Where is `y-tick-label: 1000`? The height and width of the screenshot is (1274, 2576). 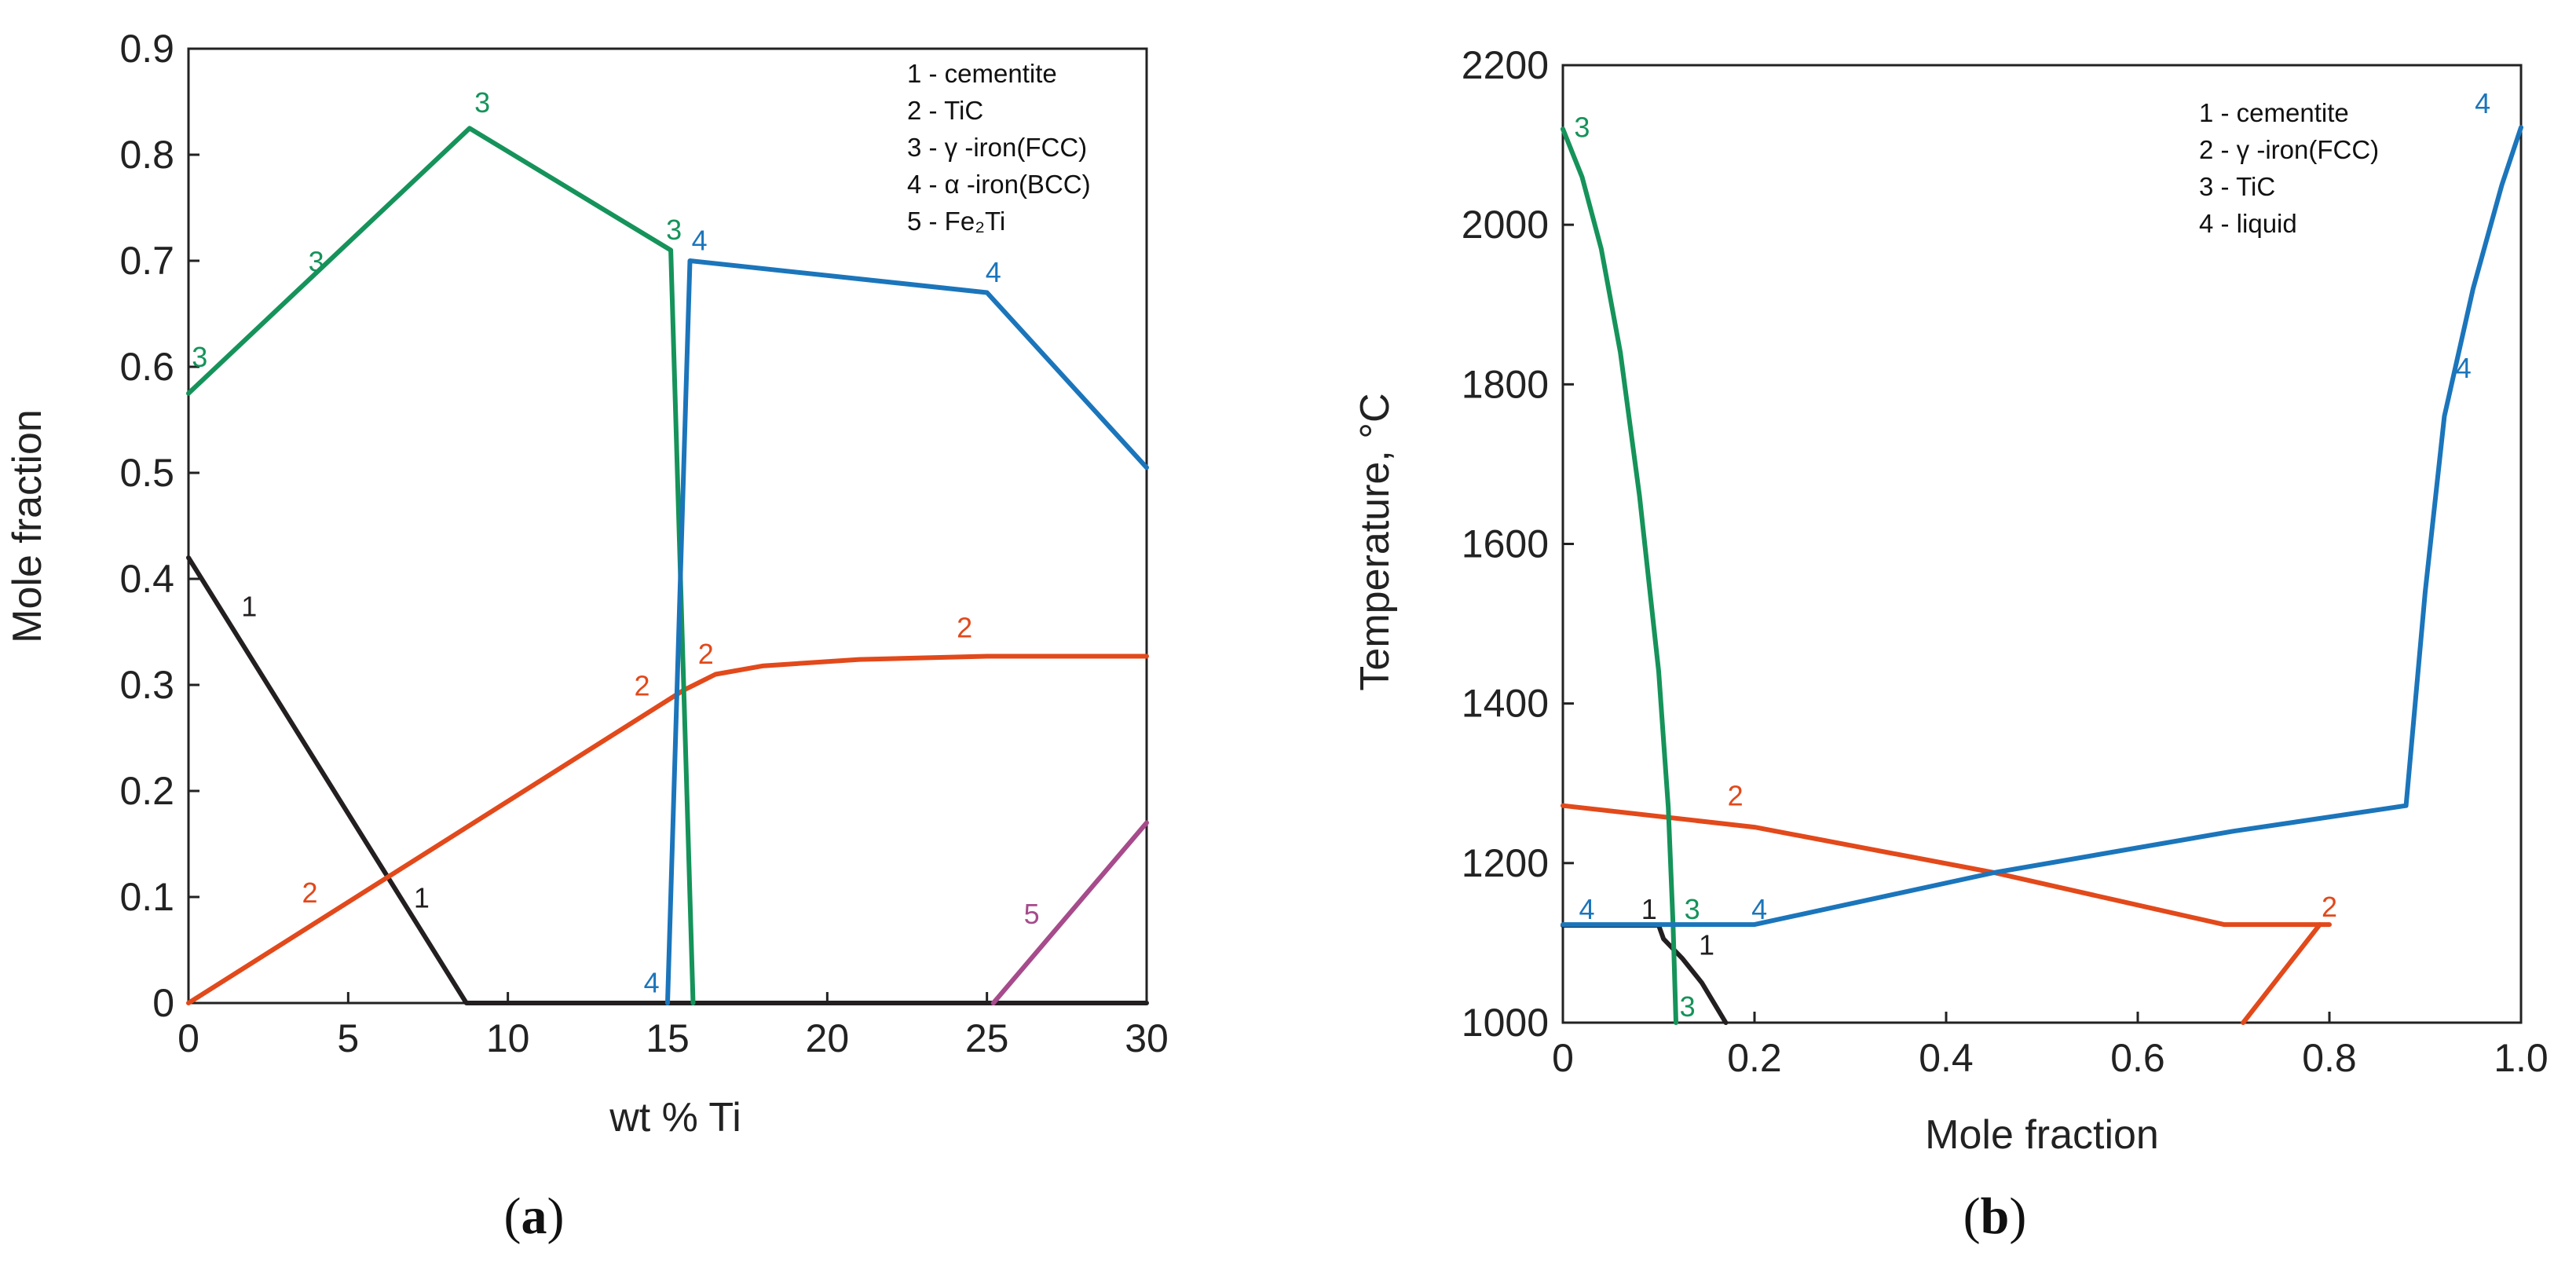 y-tick-label: 1000 is located at coordinates (1505, 1023).